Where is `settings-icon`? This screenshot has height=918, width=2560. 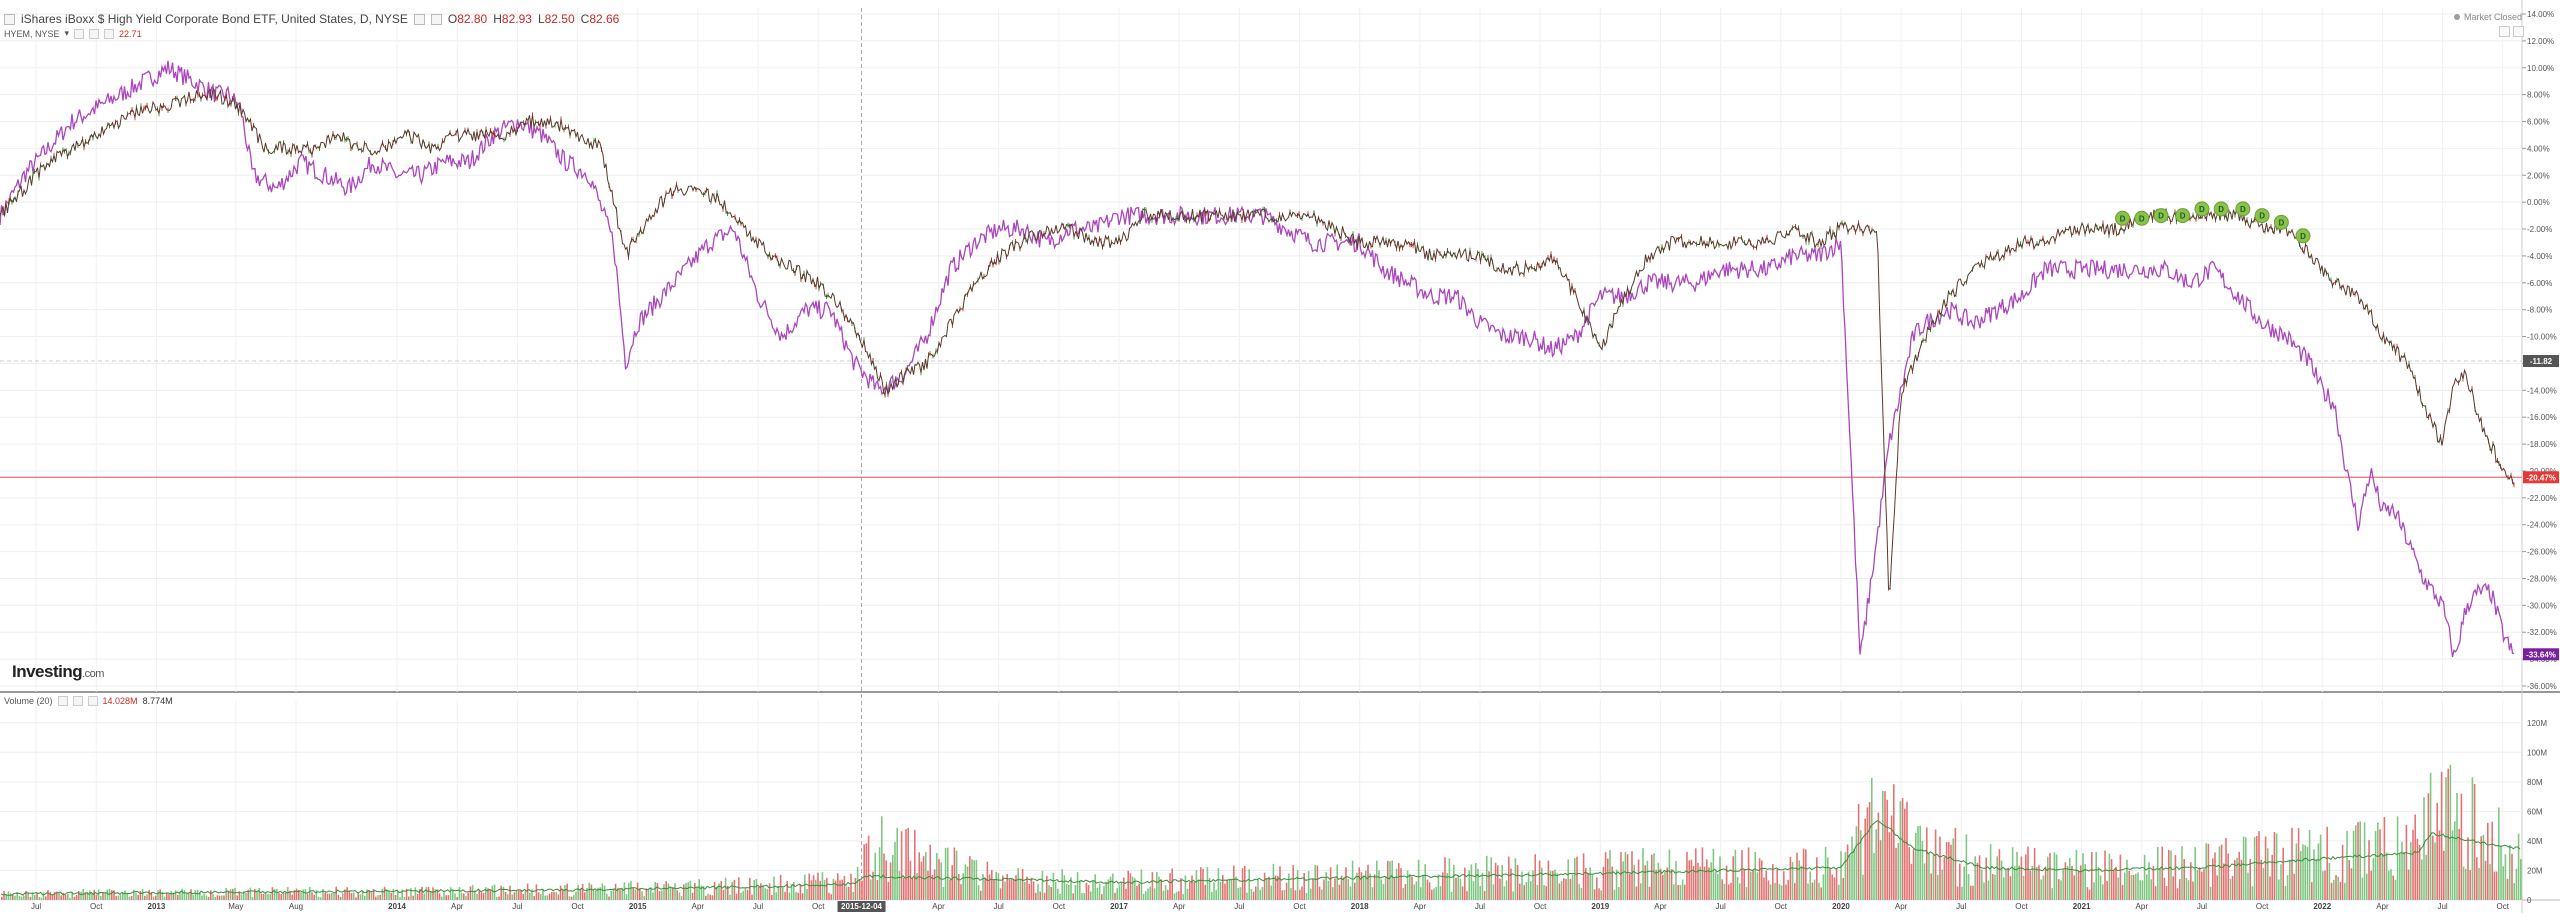 settings-icon is located at coordinates (419, 19).